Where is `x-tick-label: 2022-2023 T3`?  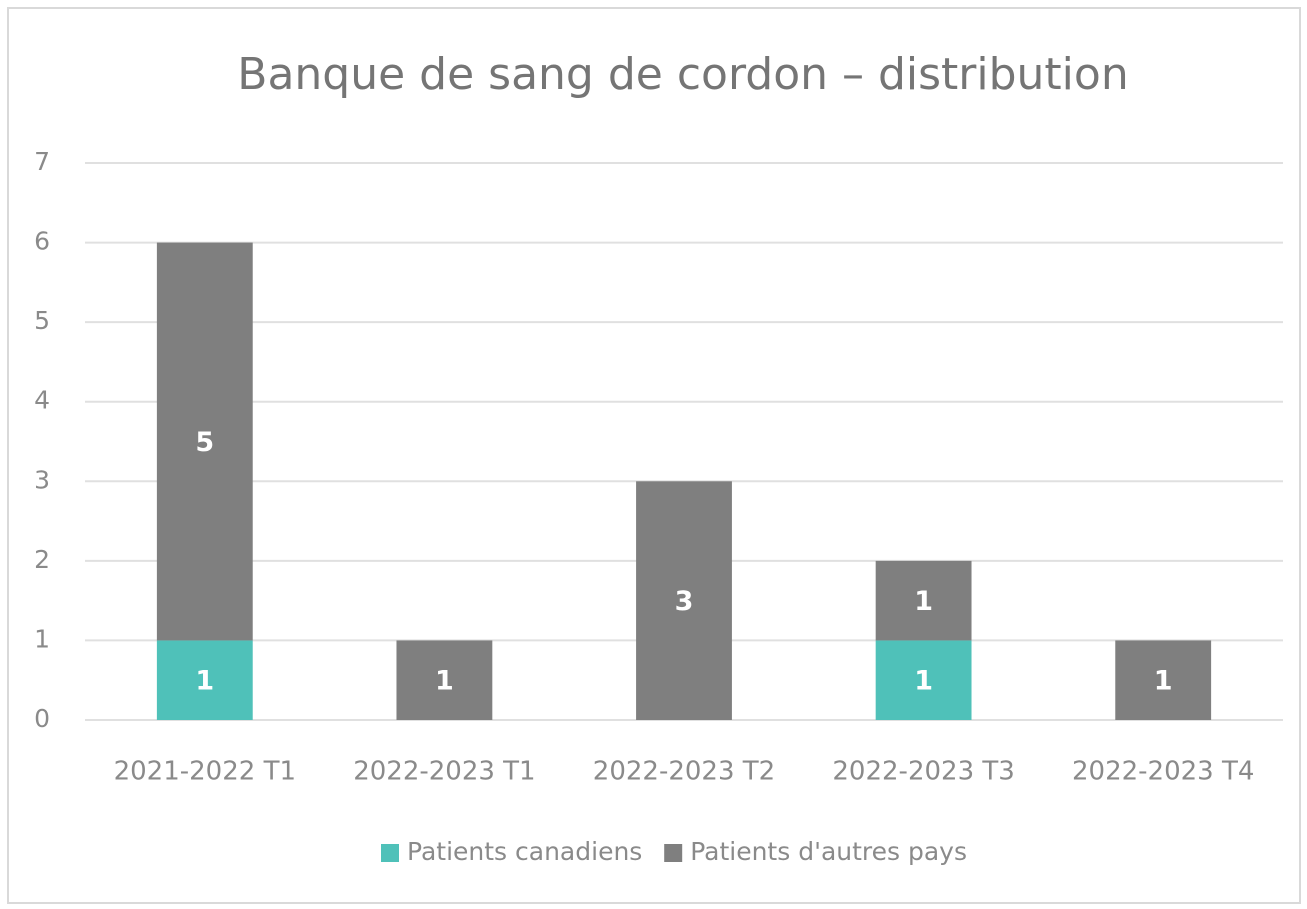
x-tick-label: 2022-2023 T3 is located at coordinates (923, 772).